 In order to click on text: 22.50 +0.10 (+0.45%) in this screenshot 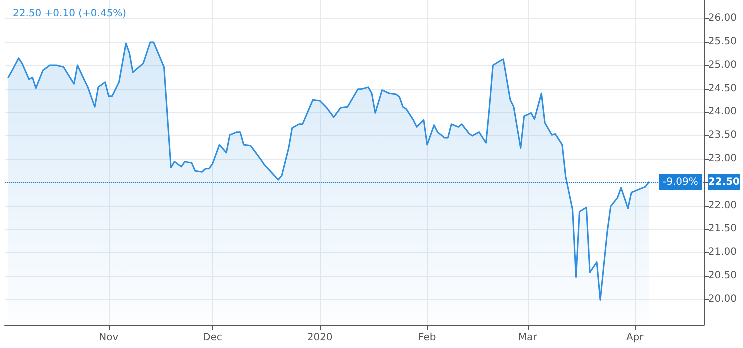, I will do `click(70, 14)`.